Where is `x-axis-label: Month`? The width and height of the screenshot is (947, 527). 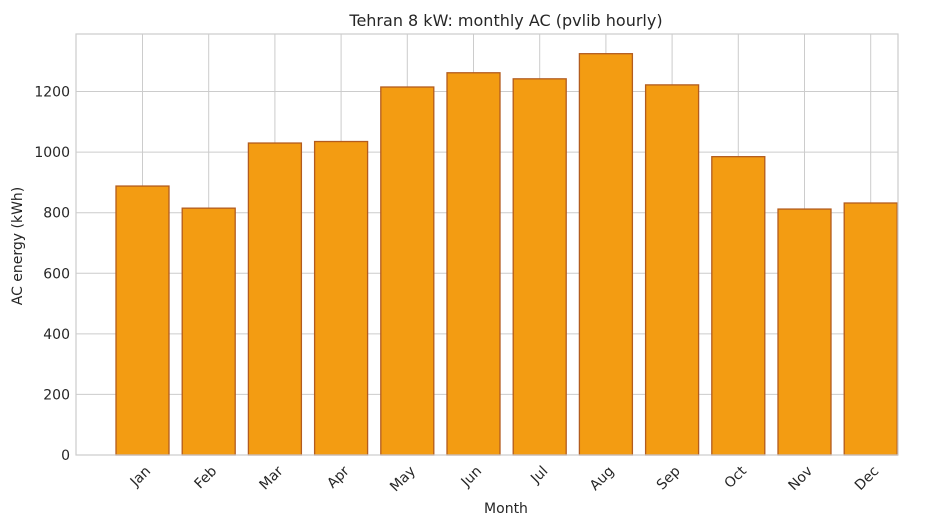
x-axis-label: Month is located at coordinates (506, 509).